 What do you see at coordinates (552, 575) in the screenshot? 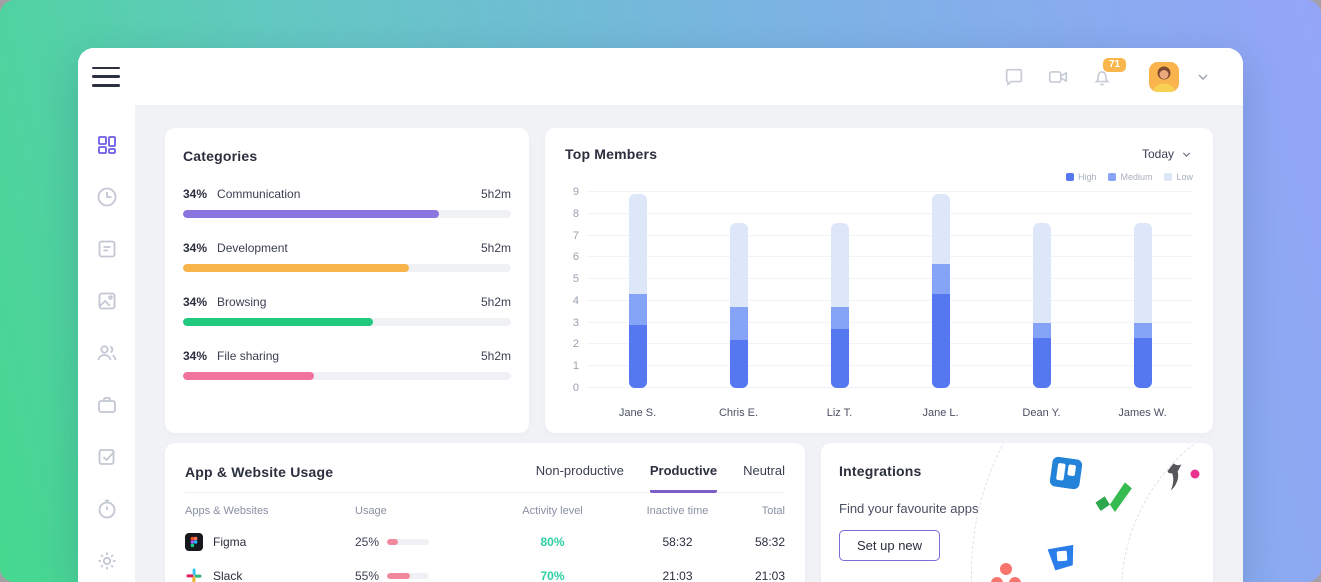
I see `activity-level: 70%` at bounding box center [552, 575].